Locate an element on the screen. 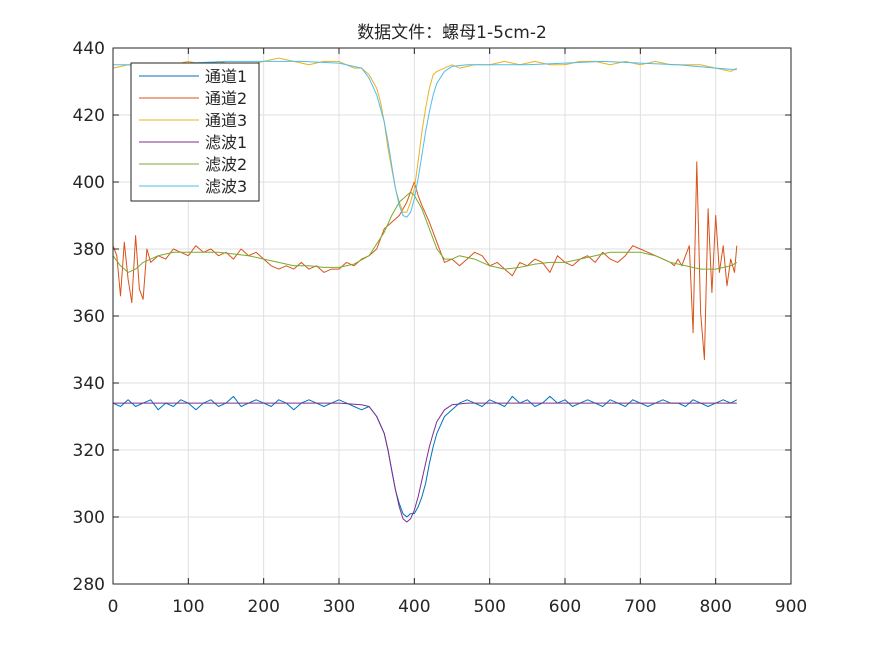 This screenshot has width=875, height=660. legend-label-4: 滤波1 is located at coordinates (226, 142).